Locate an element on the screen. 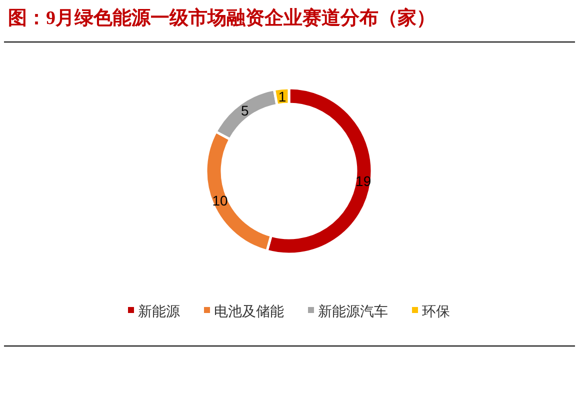 This screenshot has width=579, height=393. data-label: 1 is located at coordinates (282, 96).